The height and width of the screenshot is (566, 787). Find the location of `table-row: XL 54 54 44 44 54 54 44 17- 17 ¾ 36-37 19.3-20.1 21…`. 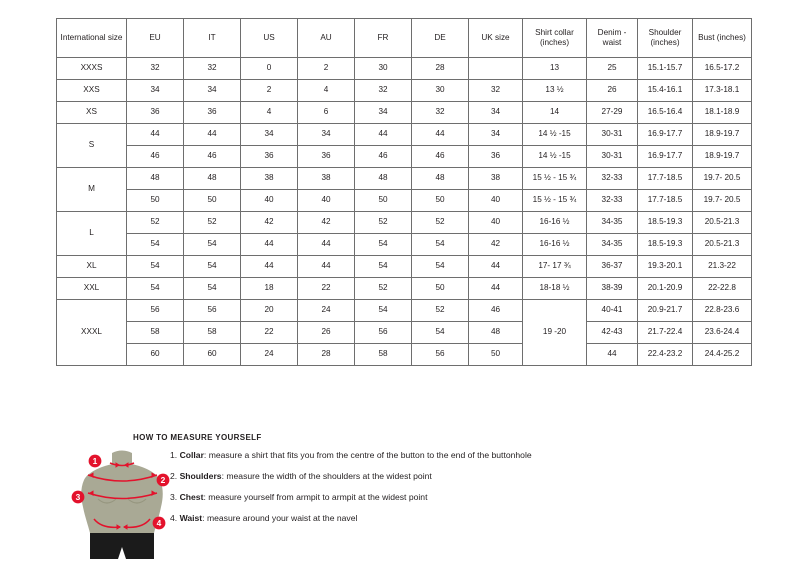

table-row: XL 54 54 44 44 54 54 44 17- 17 ¾ 36-37 19.3-20.1 21… is located at coordinates (404, 266).